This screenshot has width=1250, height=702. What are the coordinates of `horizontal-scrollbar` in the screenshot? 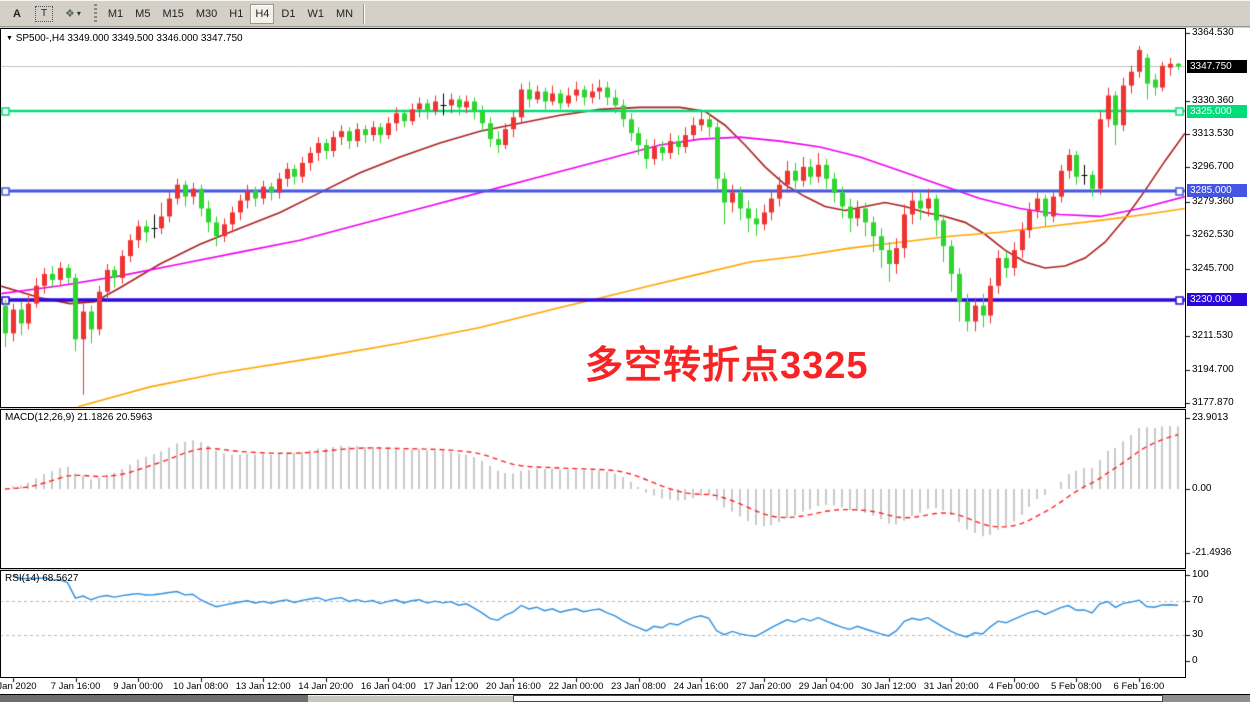 It's located at (625, 698).